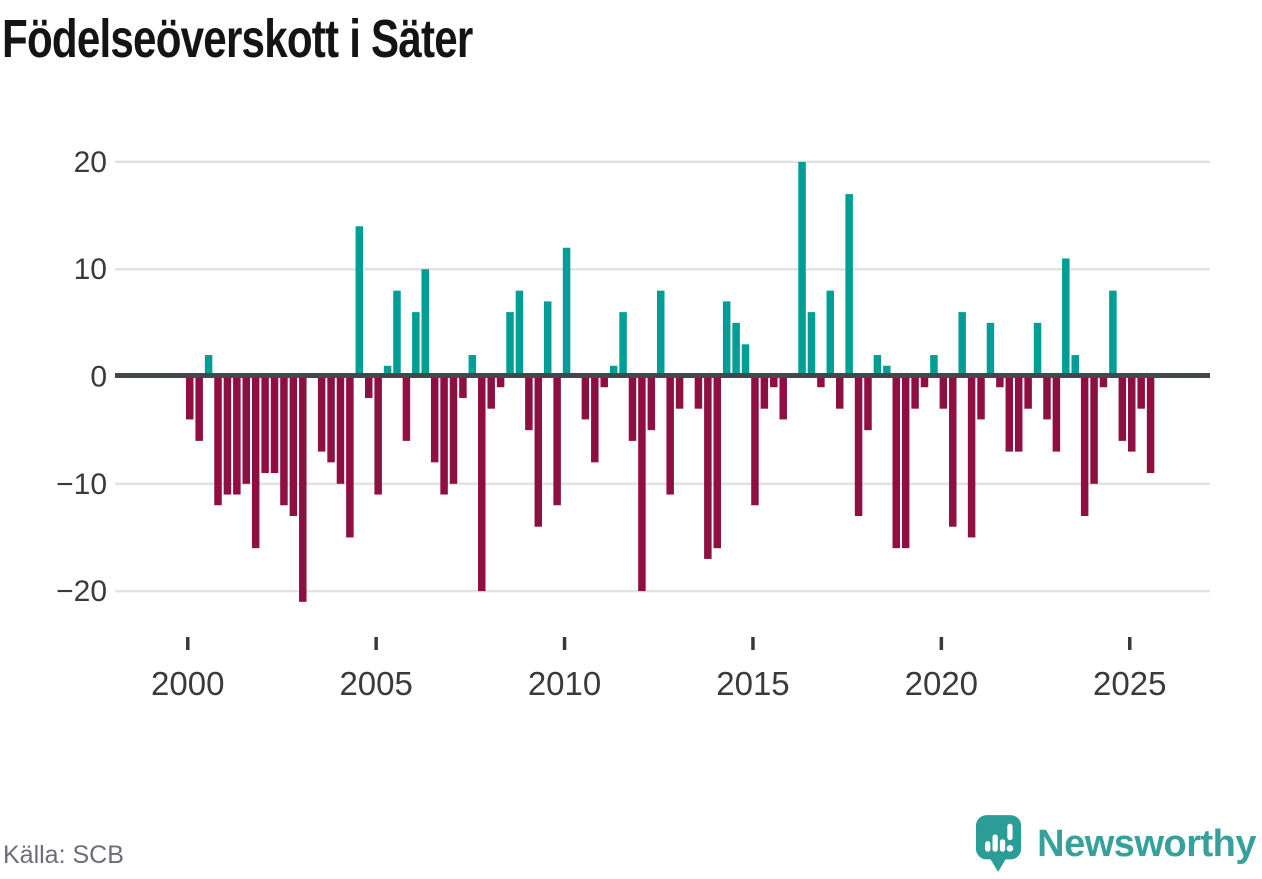  Describe the element at coordinates (63, 855) in the screenshot. I see `source-label: Källa: SCB` at that location.